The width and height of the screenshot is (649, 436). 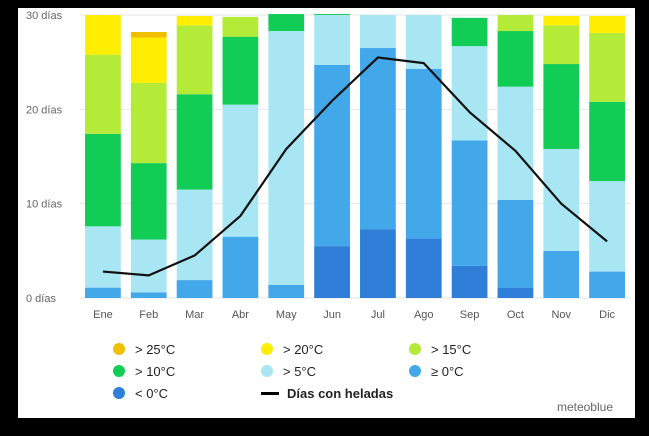 I want to click on x-tick-label-jun: Jun, so click(x=332, y=315).